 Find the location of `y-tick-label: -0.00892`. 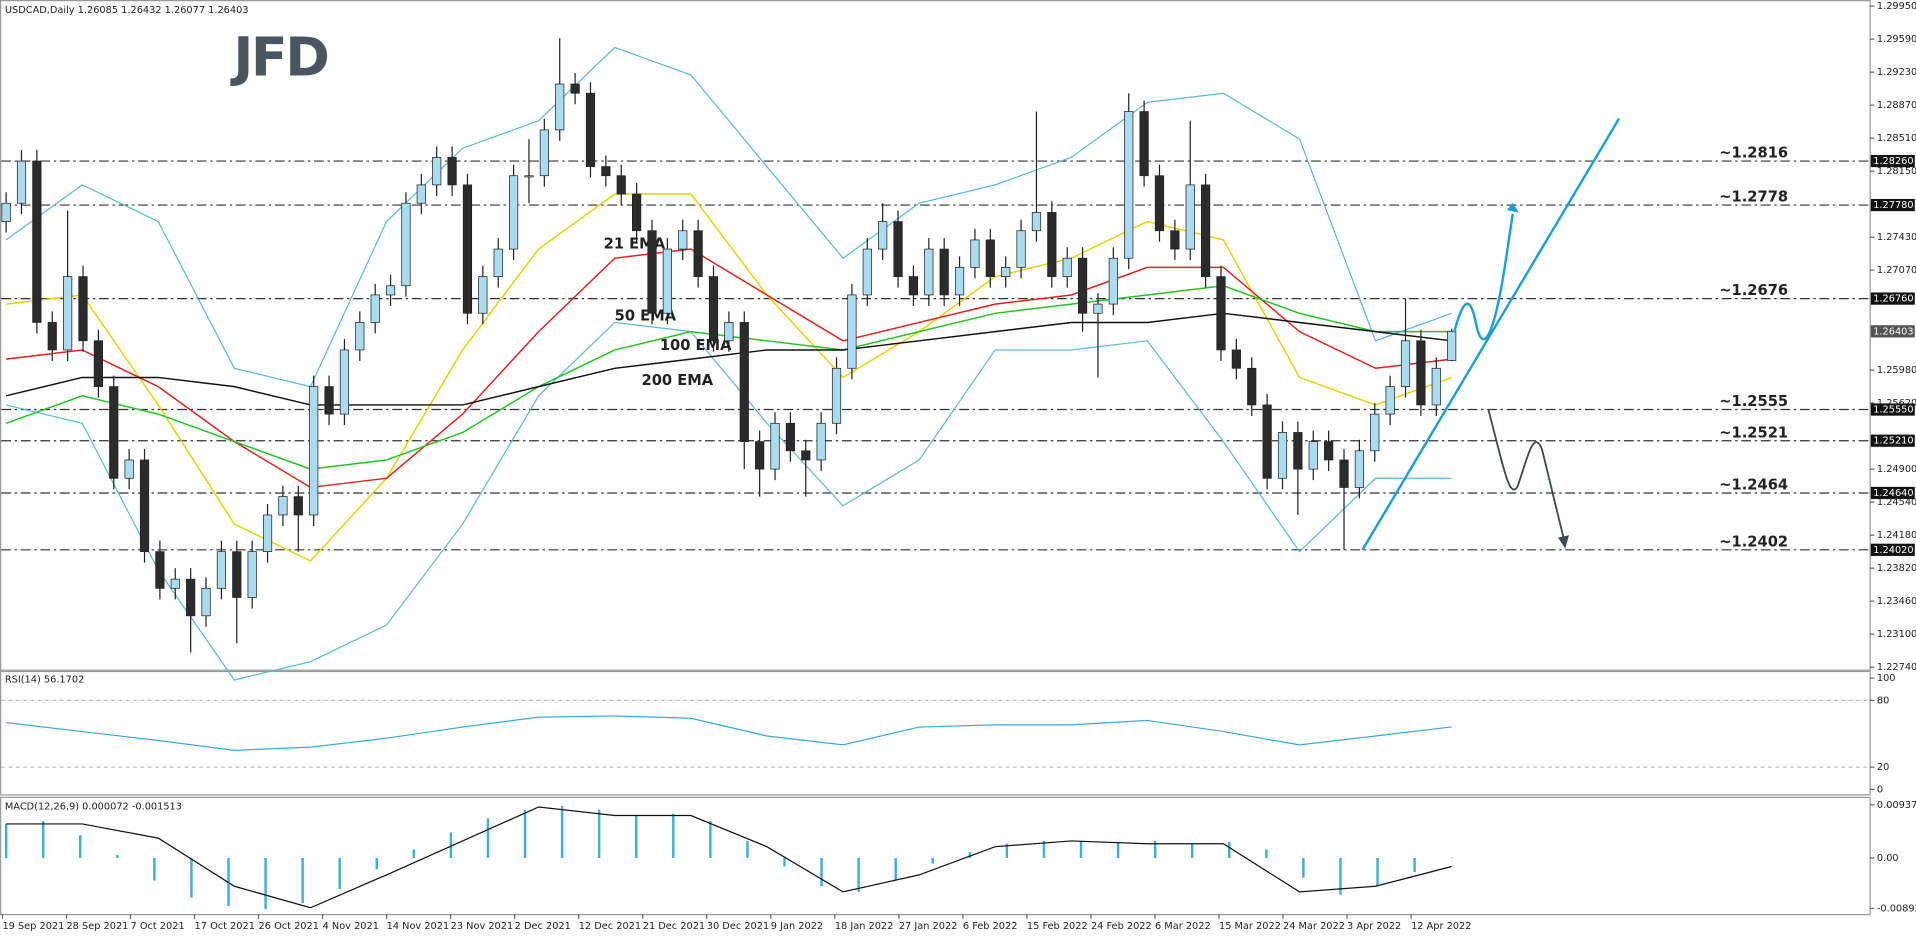

y-tick-label: -0.00892 is located at coordinates (1896, 908).